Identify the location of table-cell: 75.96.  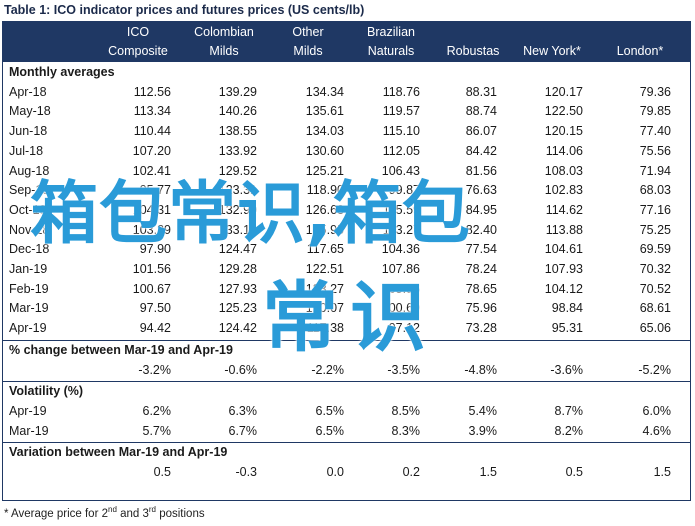
(481, 308).